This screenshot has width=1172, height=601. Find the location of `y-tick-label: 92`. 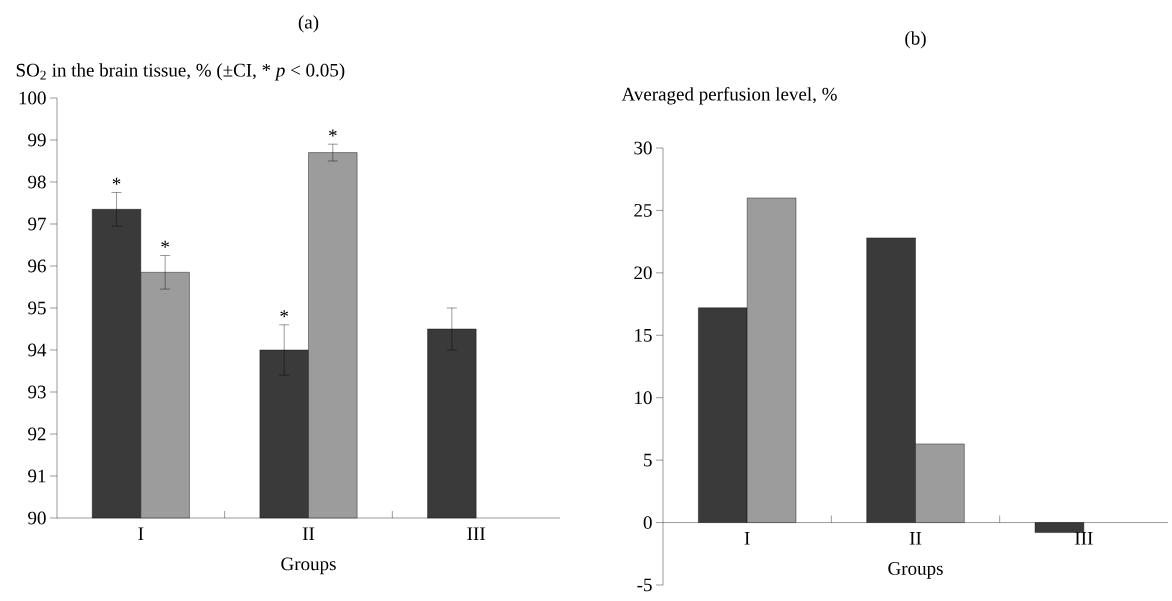

y-tick-label: 92 is located at coordinates (37, 434).